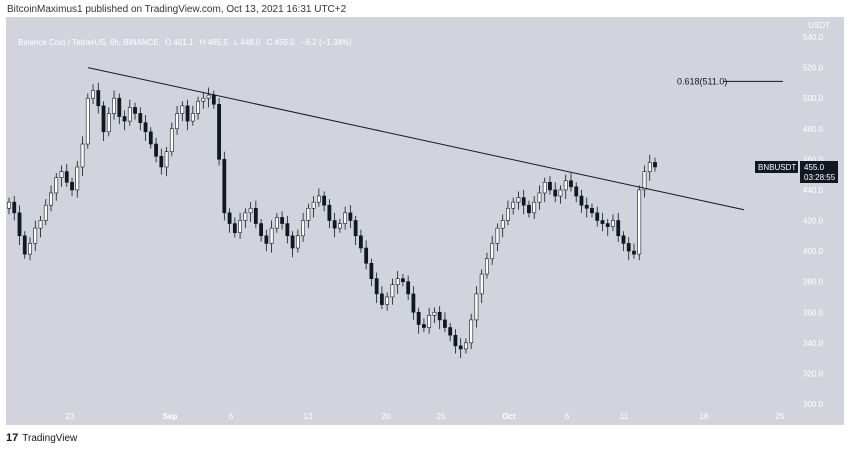 This screenshot has height=449, width=850. What do you see at coordinates (170, 416) in the screenshot?
I see `x-tick-label: Sep` at bounding box center [170, 416].